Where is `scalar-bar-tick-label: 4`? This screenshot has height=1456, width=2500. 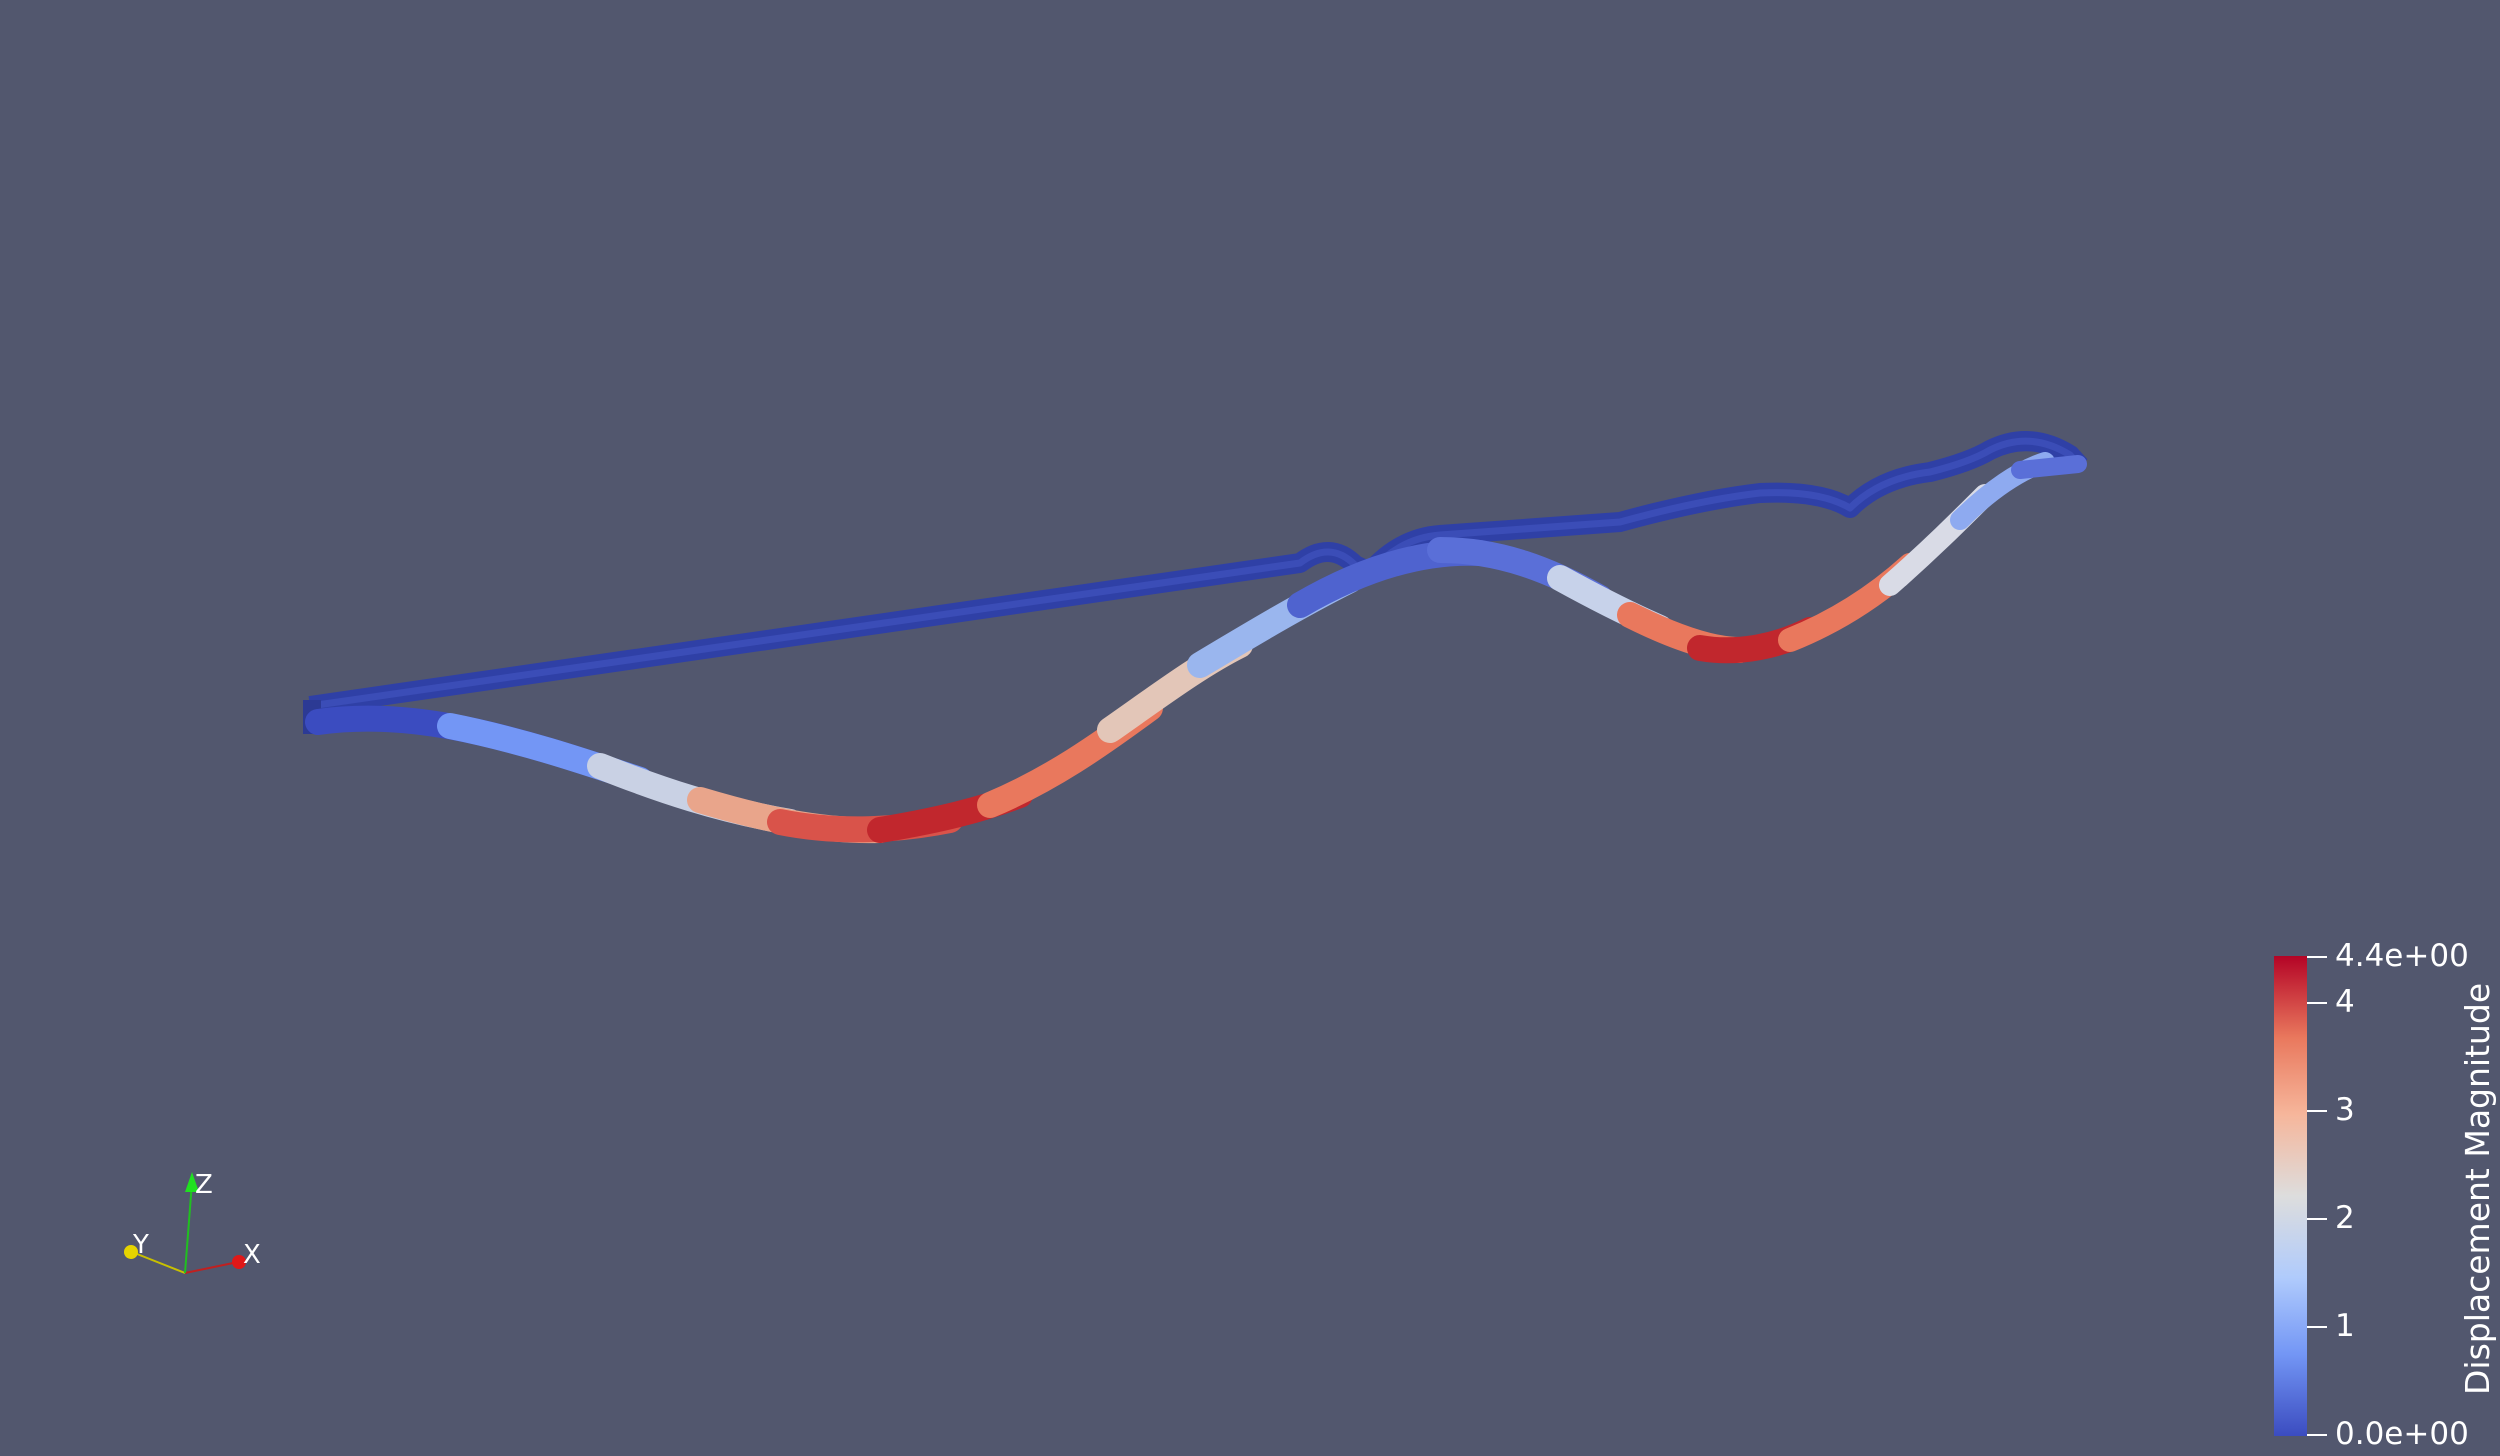 scalar-bar-tick-label: 4 is located at coordinates (2345, 1002).